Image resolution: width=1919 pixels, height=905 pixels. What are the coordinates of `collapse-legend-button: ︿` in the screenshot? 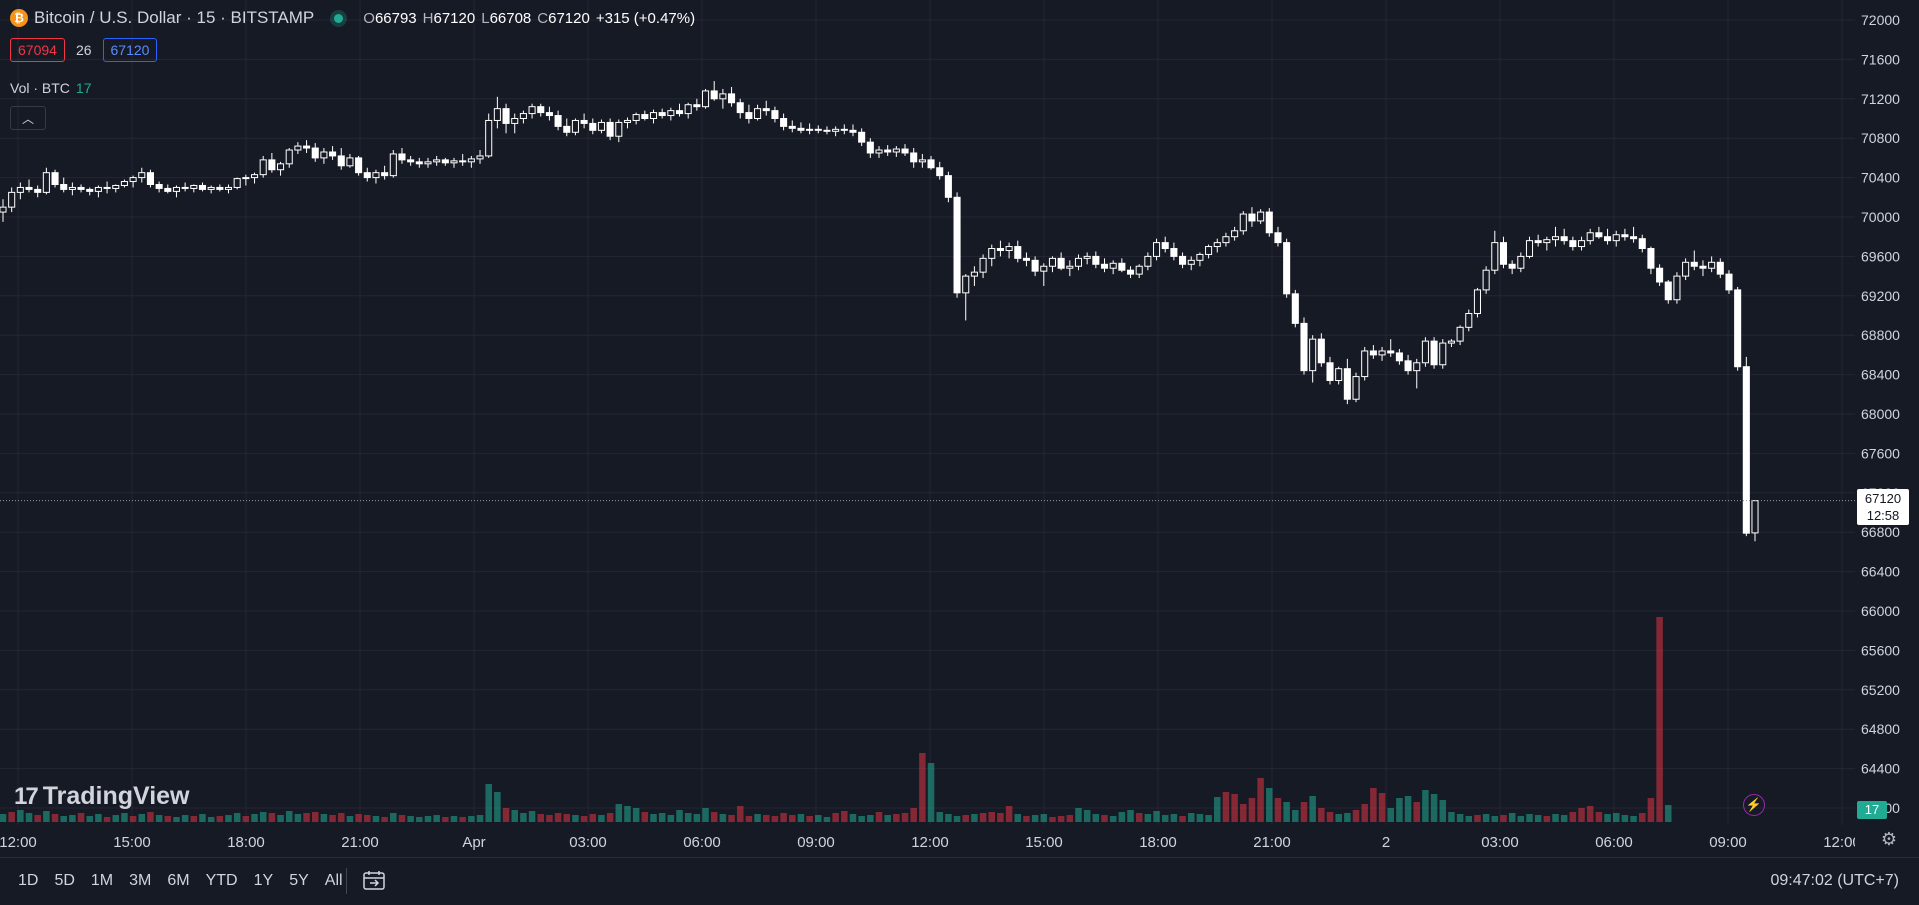 It's located at (28, 118).